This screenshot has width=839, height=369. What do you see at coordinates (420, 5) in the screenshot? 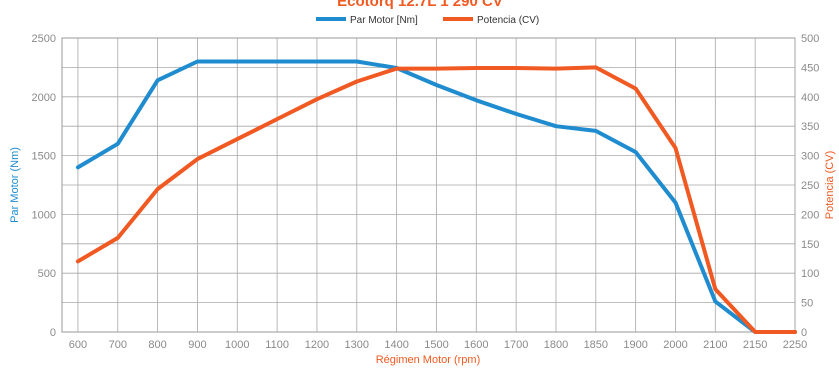
I see `chart-title: Ecotorq 12.7L 1 290 CV` at bounding box center [420, 5].